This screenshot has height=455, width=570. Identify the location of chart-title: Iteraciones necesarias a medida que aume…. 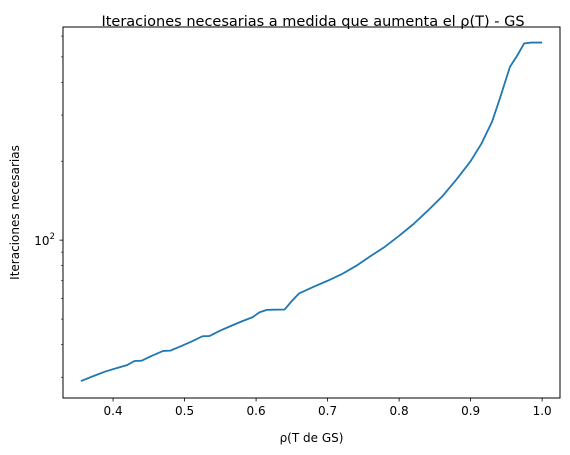
(312, 22).